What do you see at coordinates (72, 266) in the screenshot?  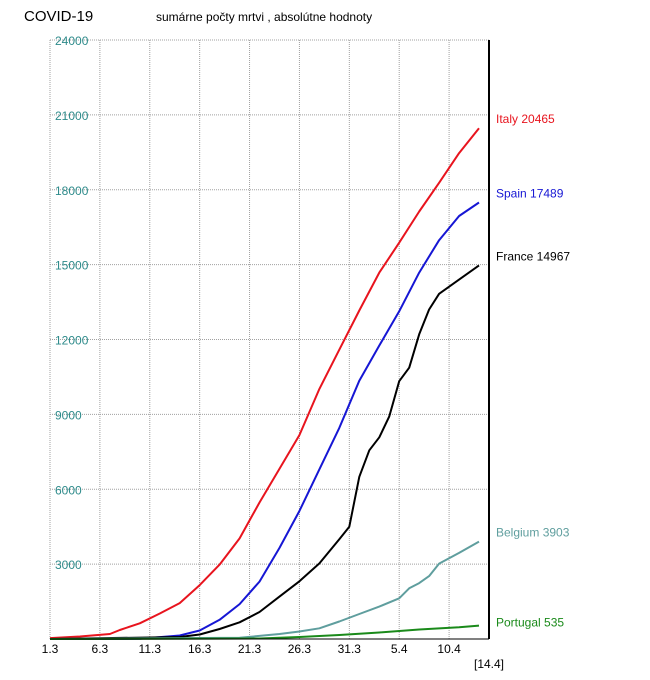 I see `y-tick-label: 15000` at bounding box center [72, 266].